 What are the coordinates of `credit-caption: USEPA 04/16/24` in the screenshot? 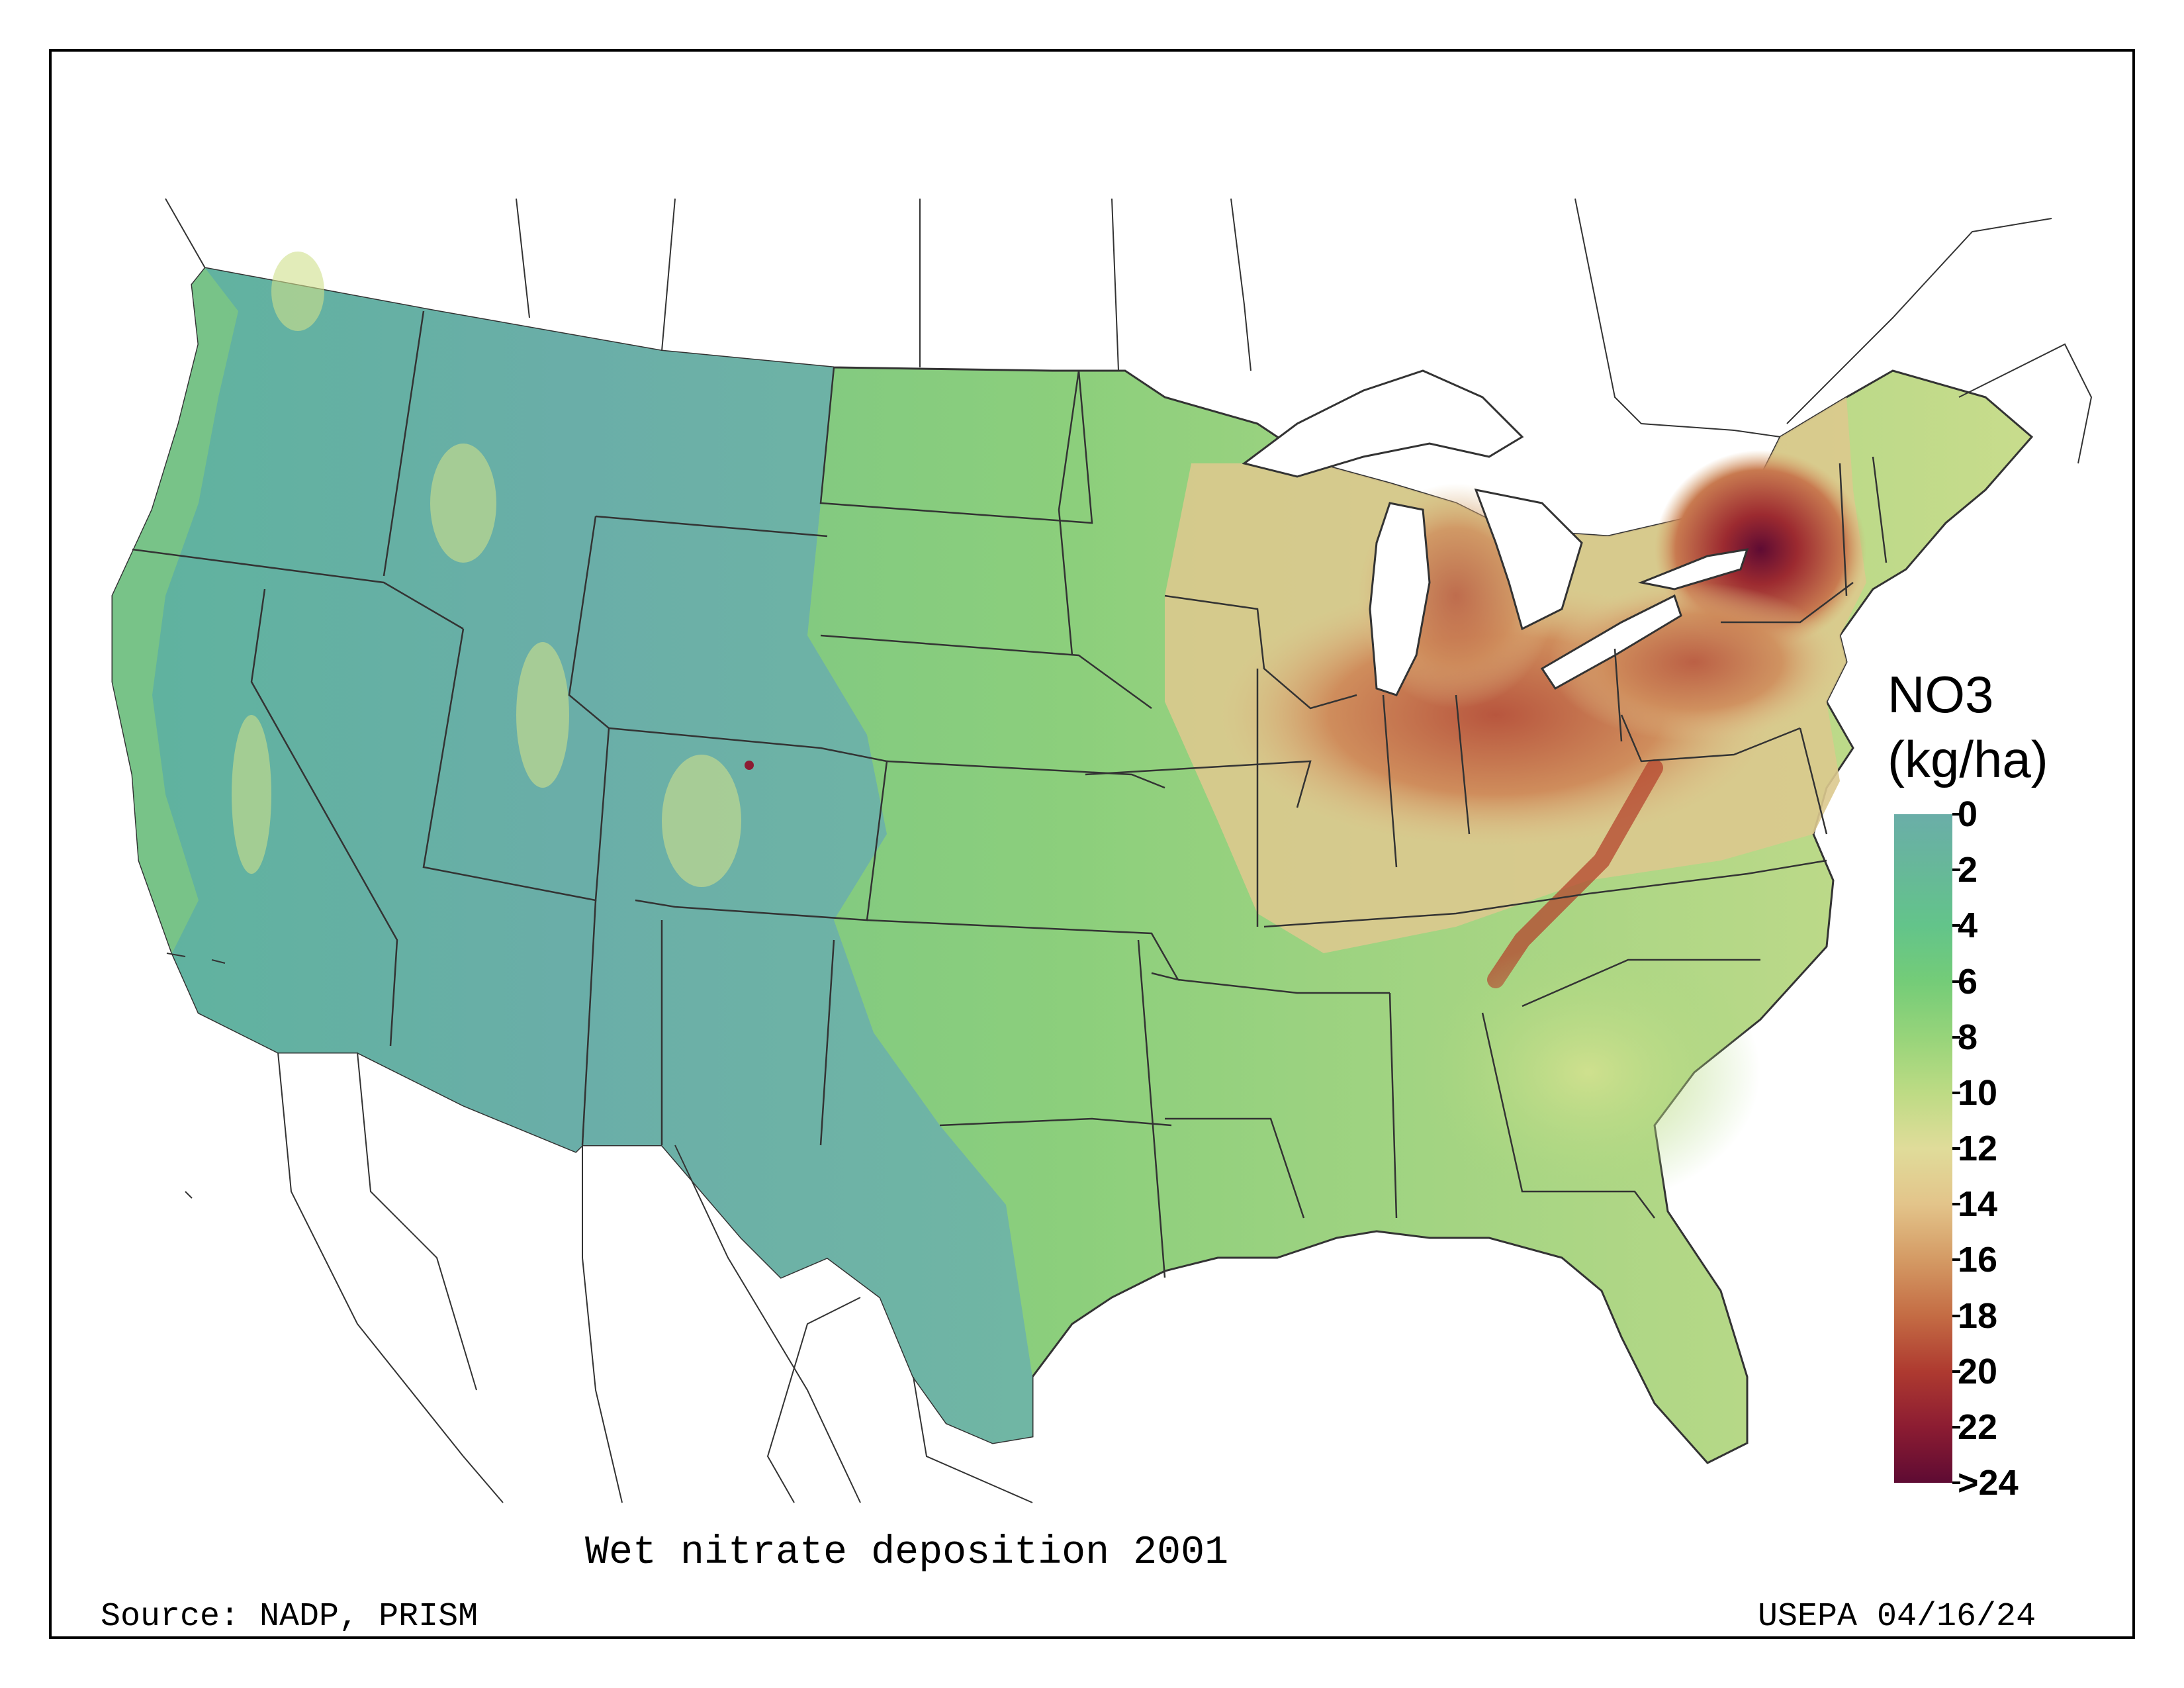 It's located at (1897, 1617).